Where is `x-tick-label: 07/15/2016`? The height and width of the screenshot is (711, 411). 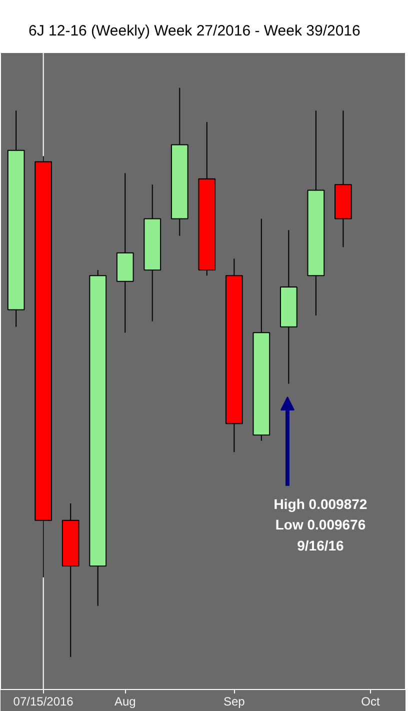 x-tick-label: 07/15/2016 is located at coordinates (43, 701).